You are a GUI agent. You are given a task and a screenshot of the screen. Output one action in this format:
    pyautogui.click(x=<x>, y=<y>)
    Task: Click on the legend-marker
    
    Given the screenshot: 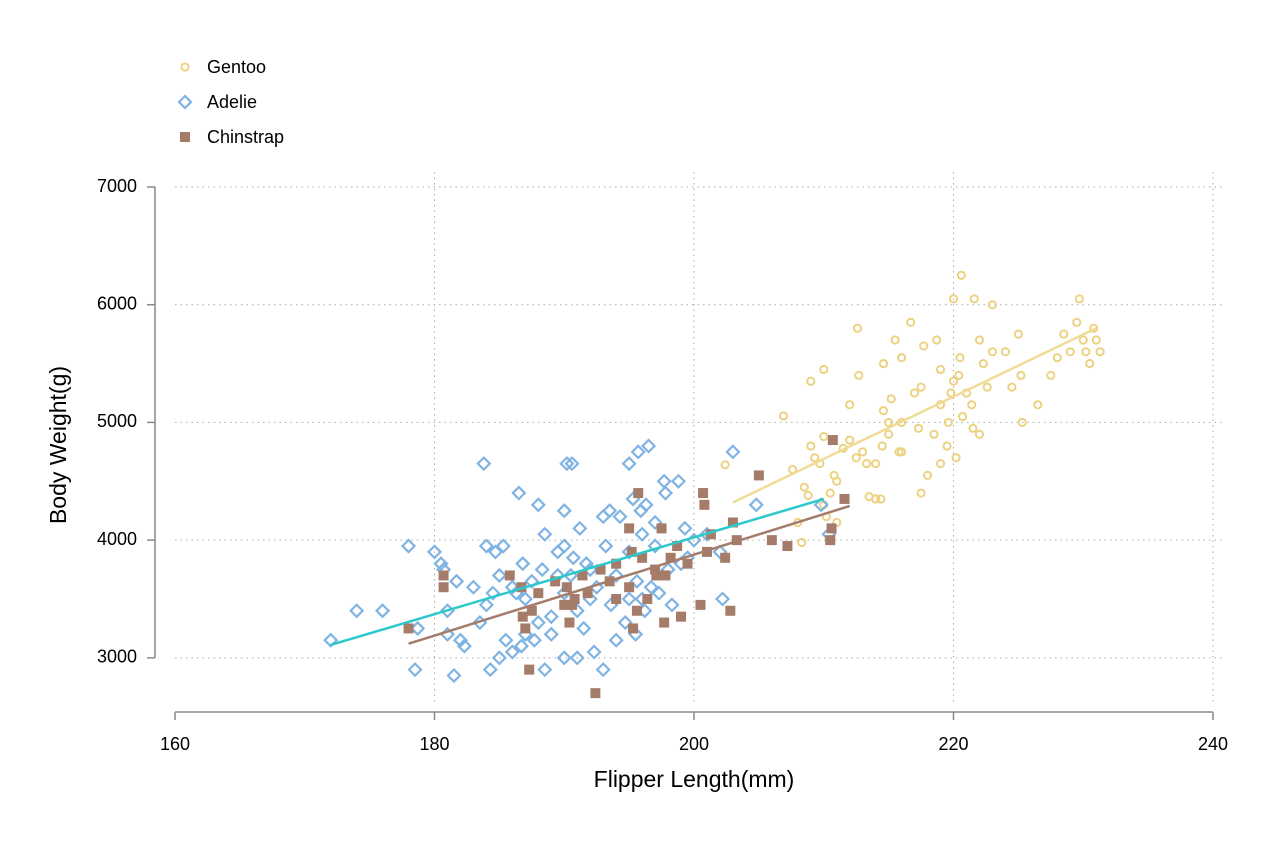 What is the action you would take?
    pyautogui.click(x=185, y=137)
    